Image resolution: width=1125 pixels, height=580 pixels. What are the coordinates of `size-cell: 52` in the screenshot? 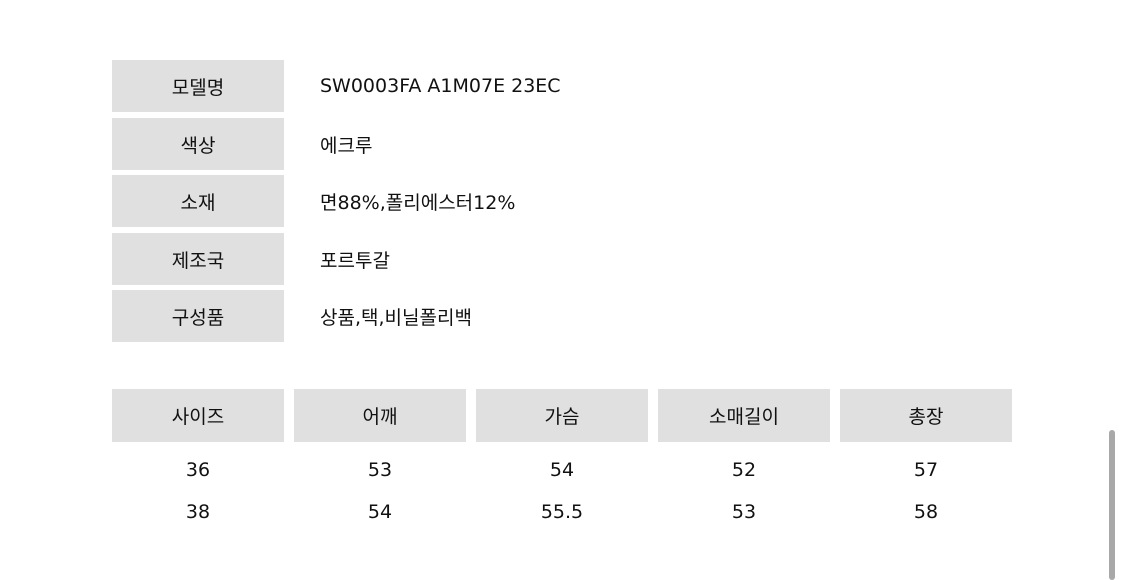 It's located at (744, 470).